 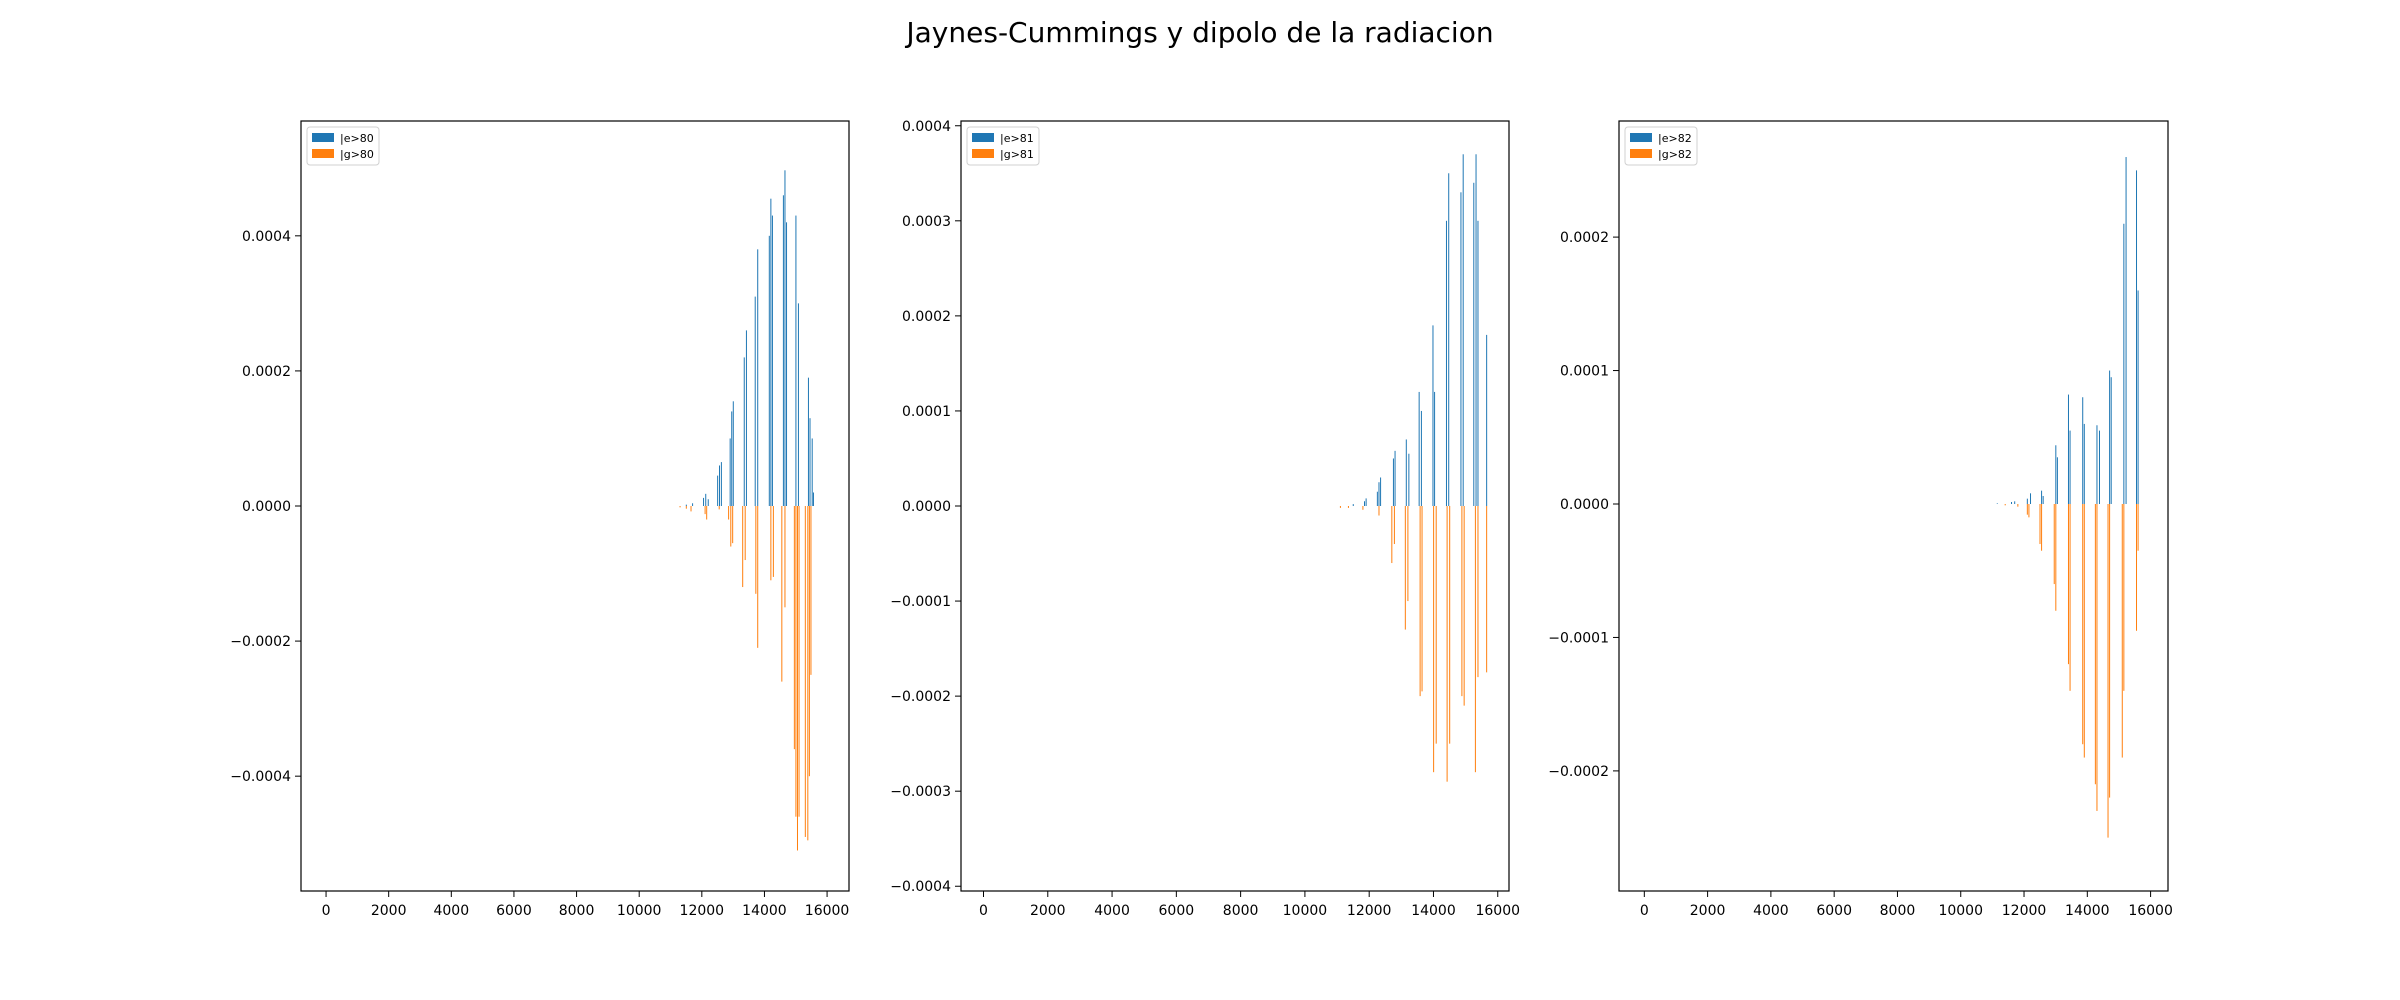 What do you see at coordinates (1584, 505) in the screenshot?
I see `y-tick-label: 0.0000` at bounding box center [1584, 505].